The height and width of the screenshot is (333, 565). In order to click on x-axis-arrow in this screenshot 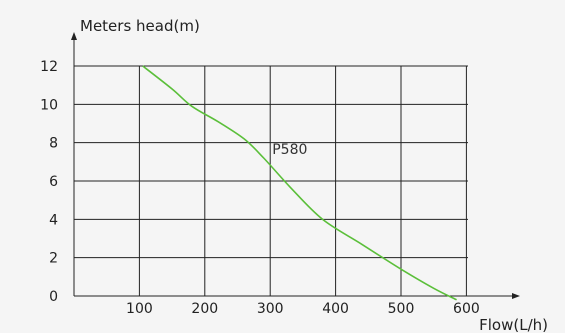, I will do `click(516, 296)`.